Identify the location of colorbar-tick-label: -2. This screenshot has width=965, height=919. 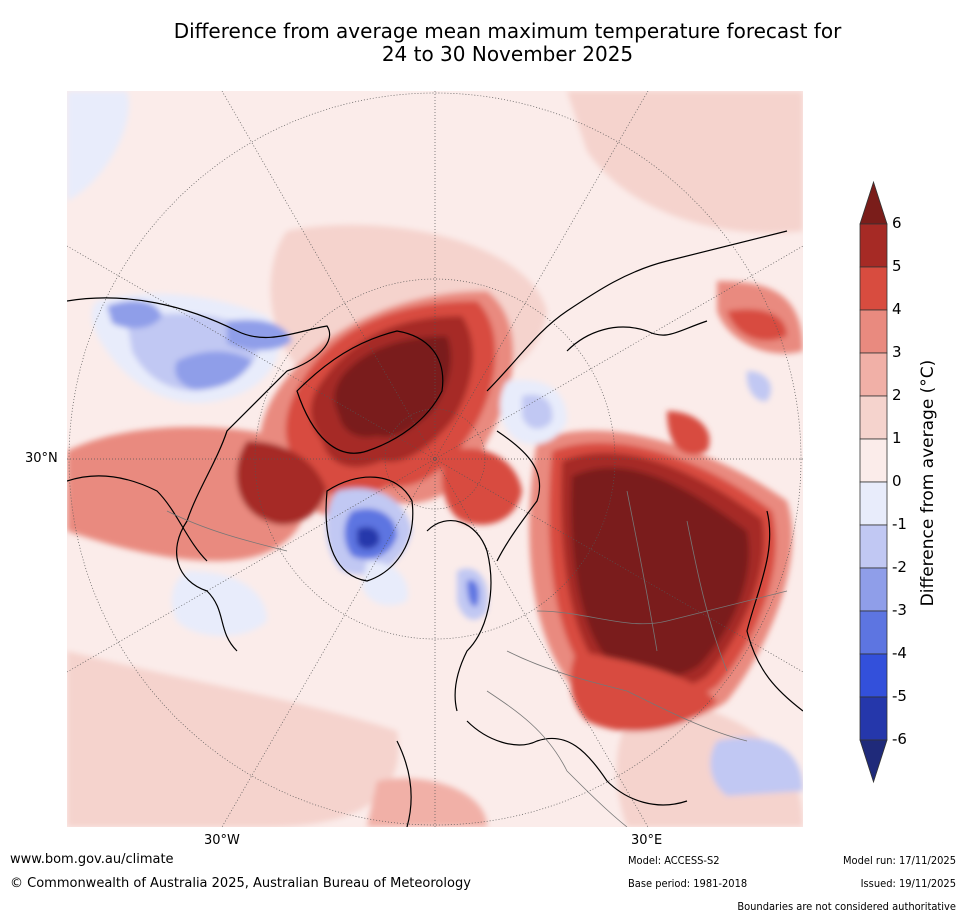
(899, 567).